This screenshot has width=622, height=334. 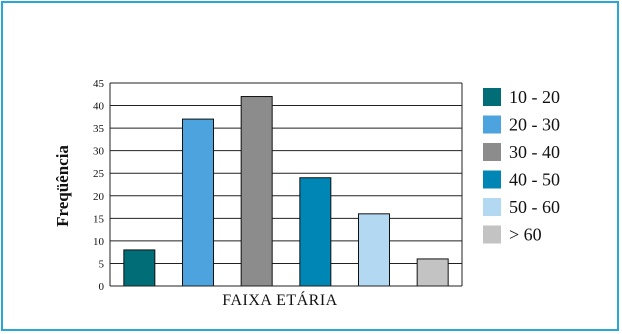 What do you see at coordinates (525, 235) in the screenshot?
I see `legend-label: > 60` at bounding box center [525, 235].